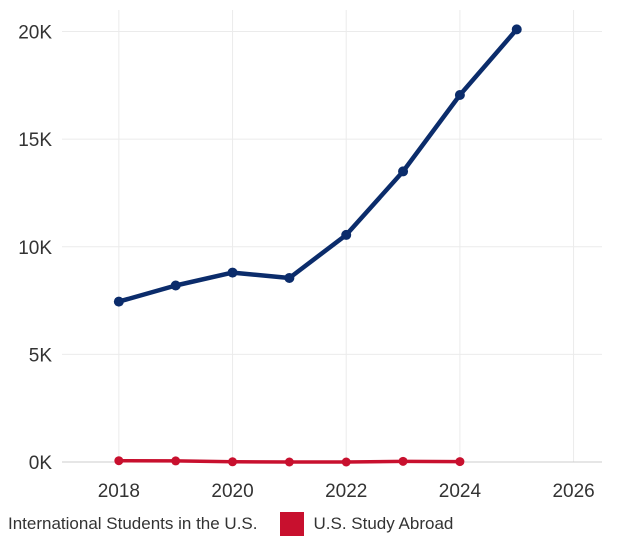 Image resolution: width=618 pixels, height=539 pixels. Describe the element at coordinates (460, 491) in the screenshot. I see `x-tick-label: 2024` at that location.